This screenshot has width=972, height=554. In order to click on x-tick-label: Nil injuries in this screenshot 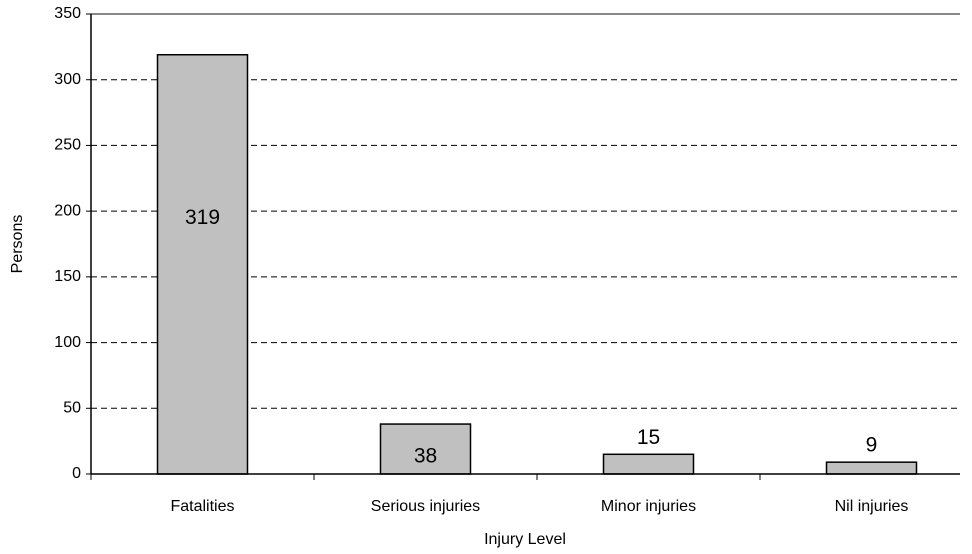, I will do `click(872, 506)`.